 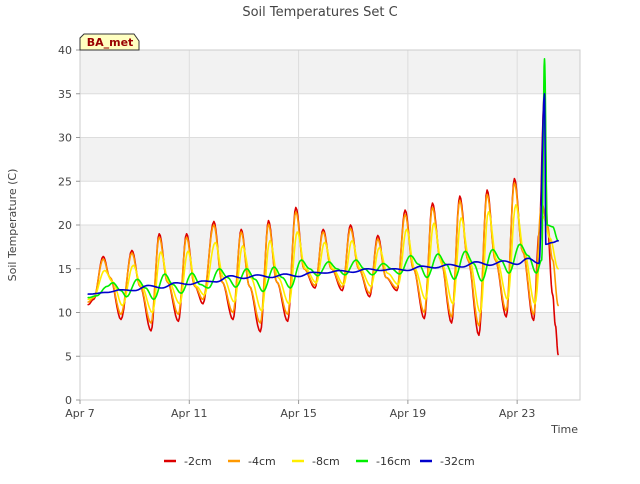 I want to click on x-axis: Apr 7 Apr 11 Apr 15 Apr 19 Apr 23, so click(x=300, y=410).